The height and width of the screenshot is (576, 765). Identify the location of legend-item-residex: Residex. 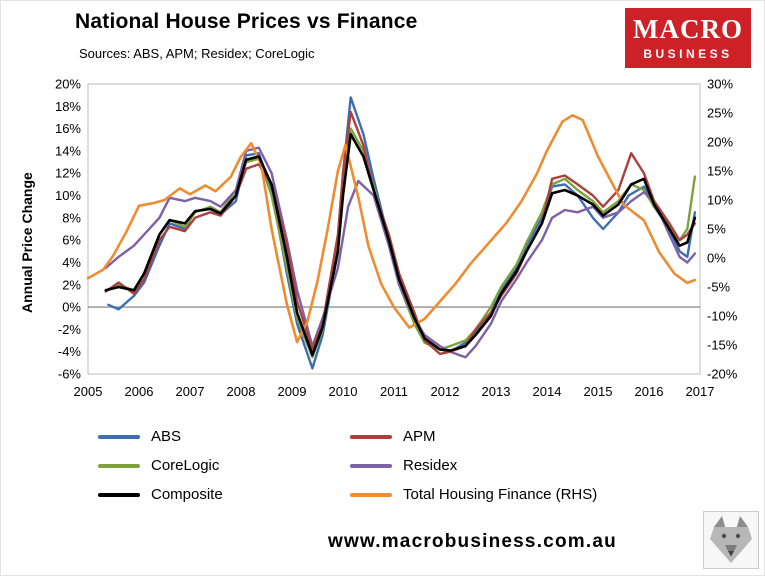
(515, 465).